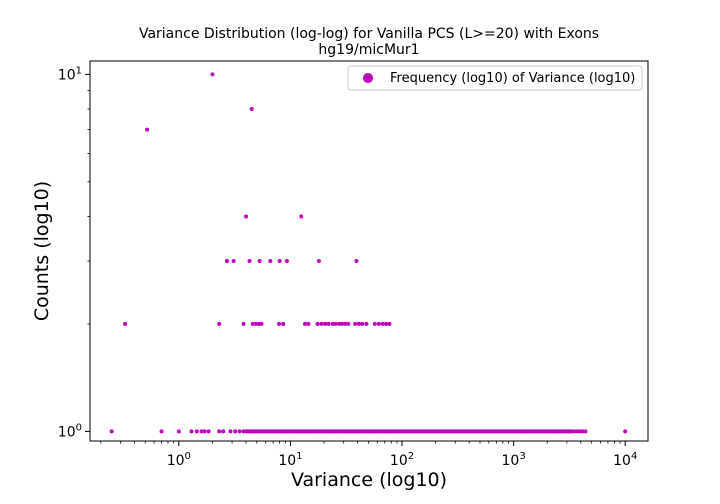 The width and height of the screenshot is (720, 504). Describe the element at coordinates (70, 74) in the screenshot. I see `y-tick-label: 101` at that location.